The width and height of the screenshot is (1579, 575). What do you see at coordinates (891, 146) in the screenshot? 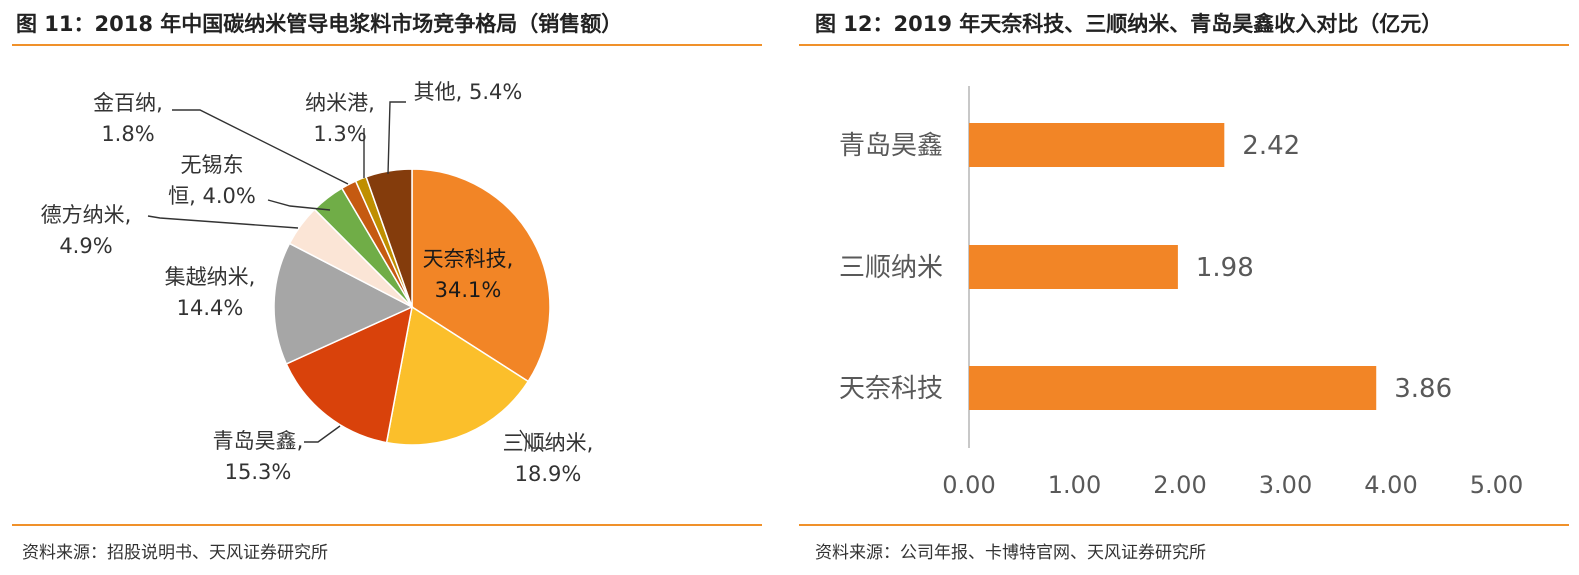
I see `bar-category-label: 青岛昊鑫` at bounding box center [891, 146].